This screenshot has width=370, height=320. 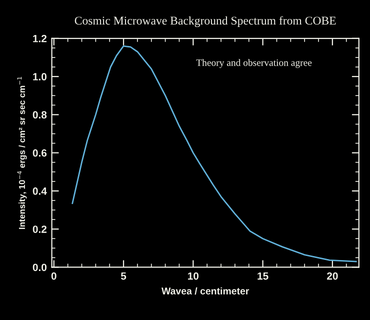 I want to click on y-tick-label: 0.8, so click(x=39, y=115).